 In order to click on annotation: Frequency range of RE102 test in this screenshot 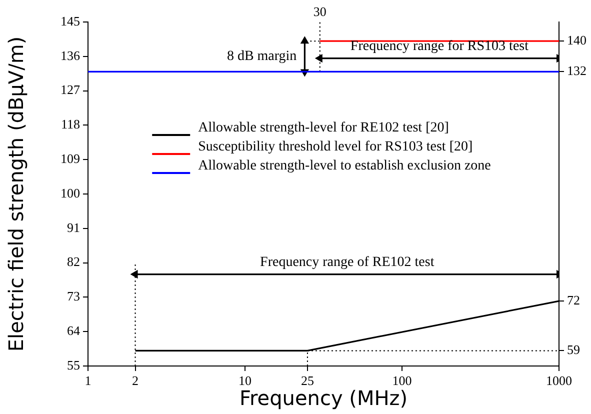, I will do `click(347, 262)`.